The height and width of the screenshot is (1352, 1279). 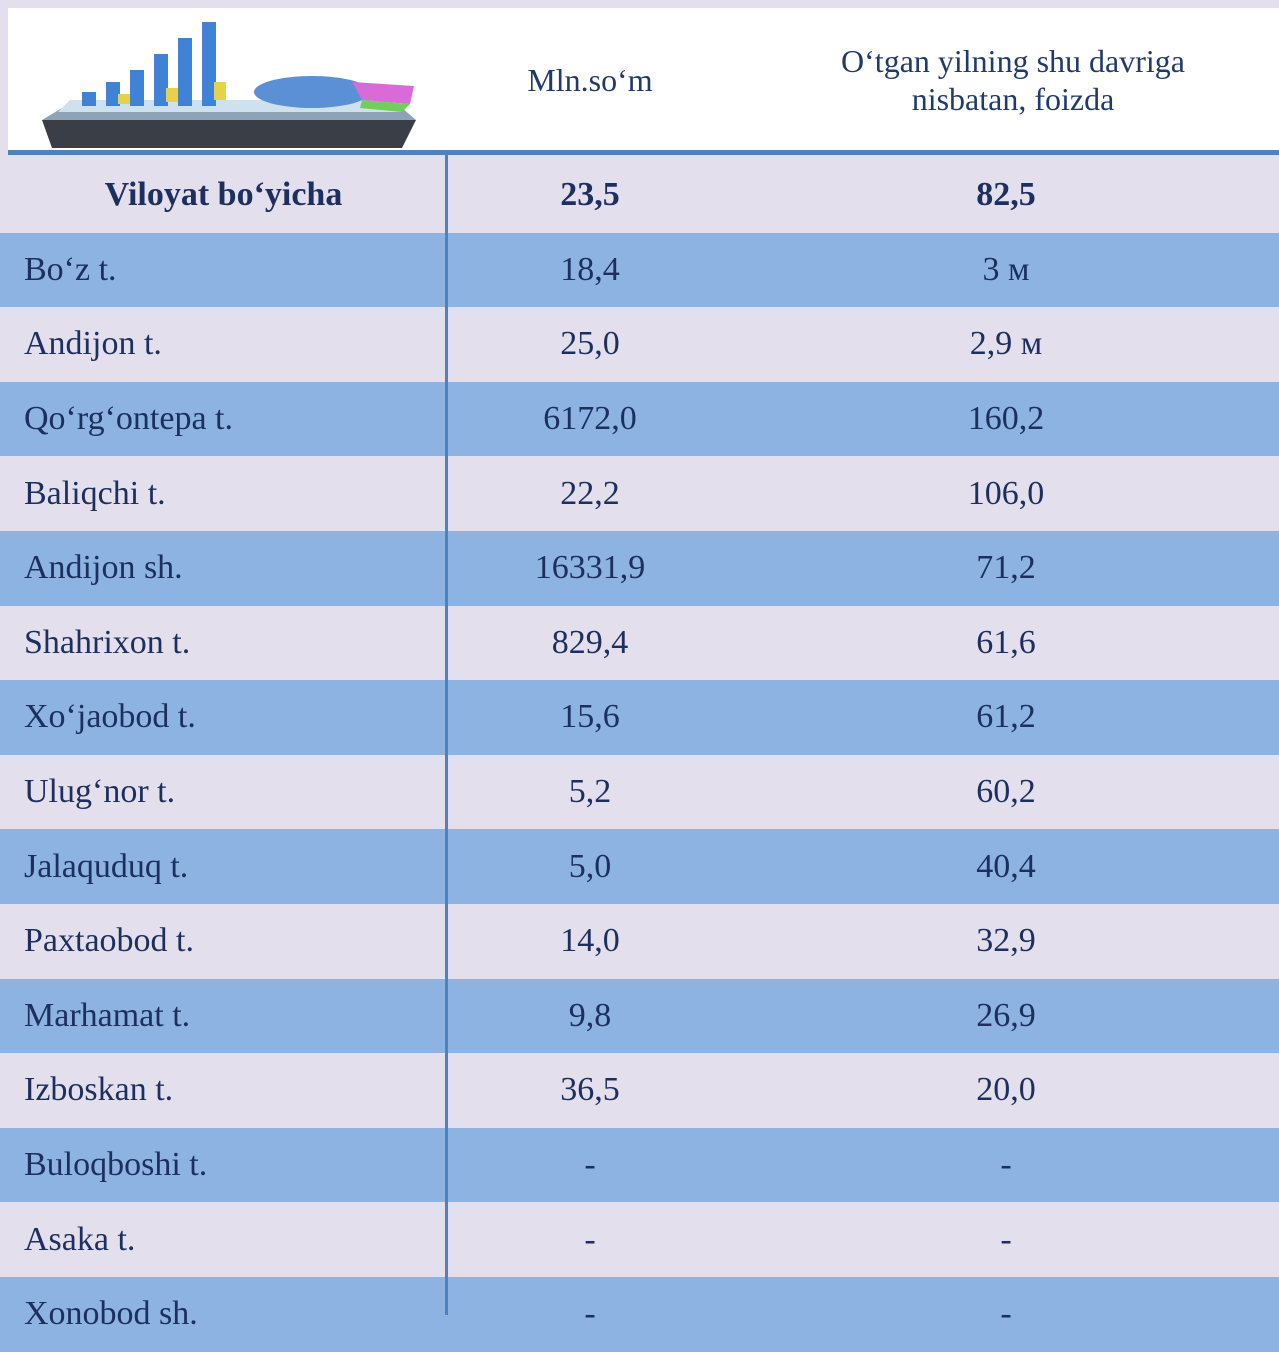 What do you see at coordinates (116, 1165) in the screenshot?
I see `row-label: Buloqboshi t.` at bounding box center [116, 1165].